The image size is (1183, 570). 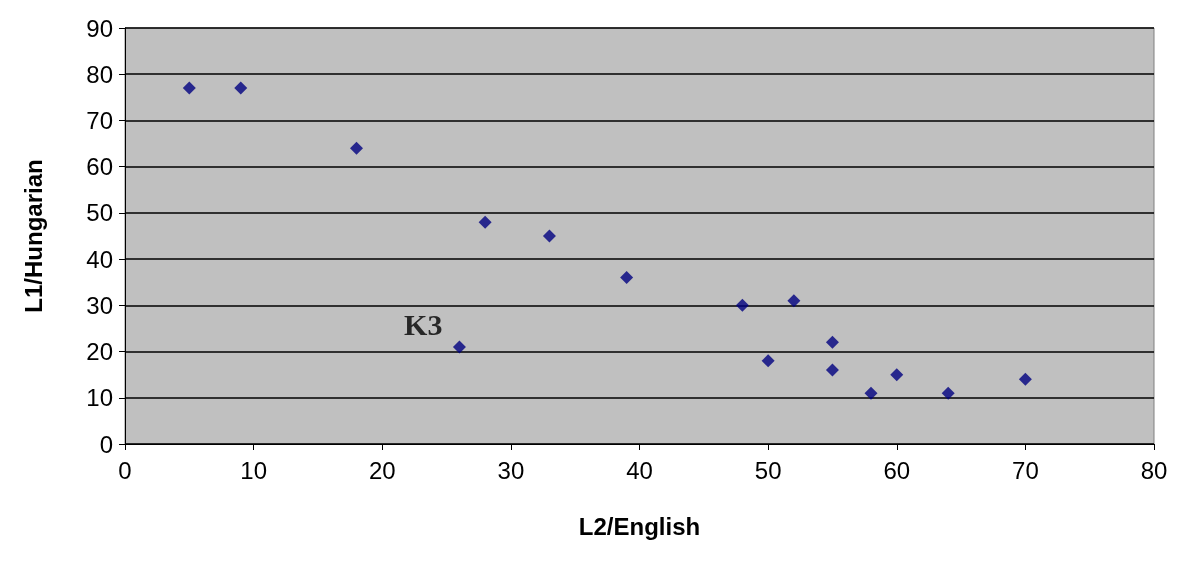 What do you see at coordinates (99, 305) in the screenshot?
I see `y-tick-label: 30` at bounding box center [99, 305].